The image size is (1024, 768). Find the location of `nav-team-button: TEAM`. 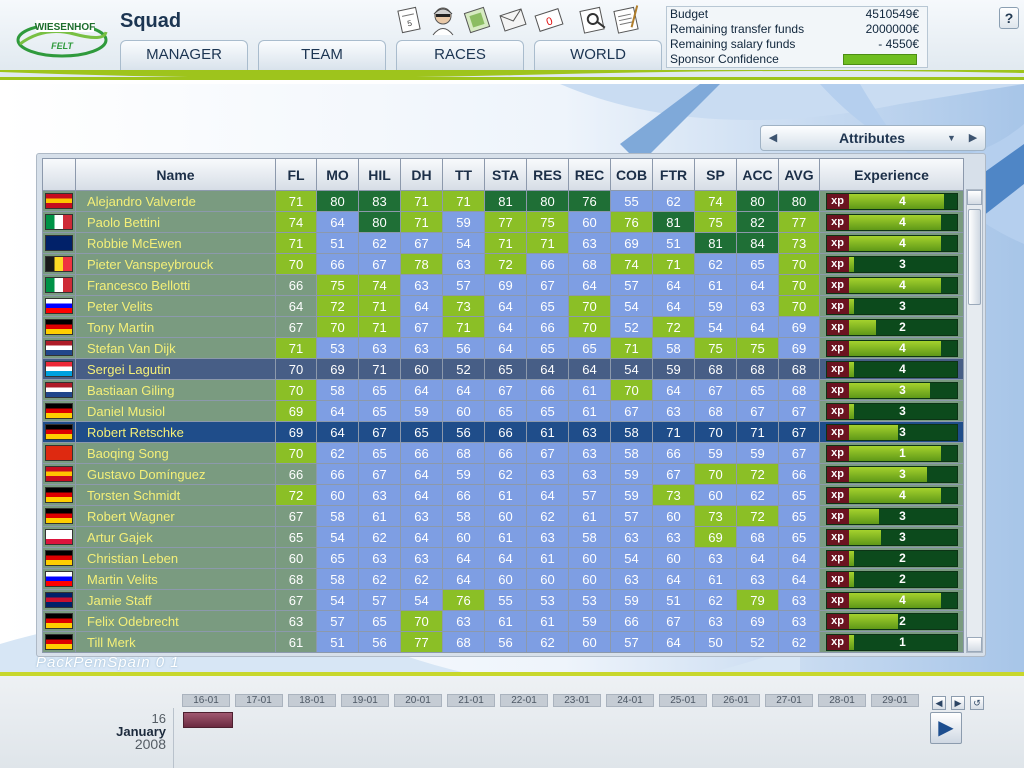

nav-team-button: TEAM is located at coordinates (322, 55).